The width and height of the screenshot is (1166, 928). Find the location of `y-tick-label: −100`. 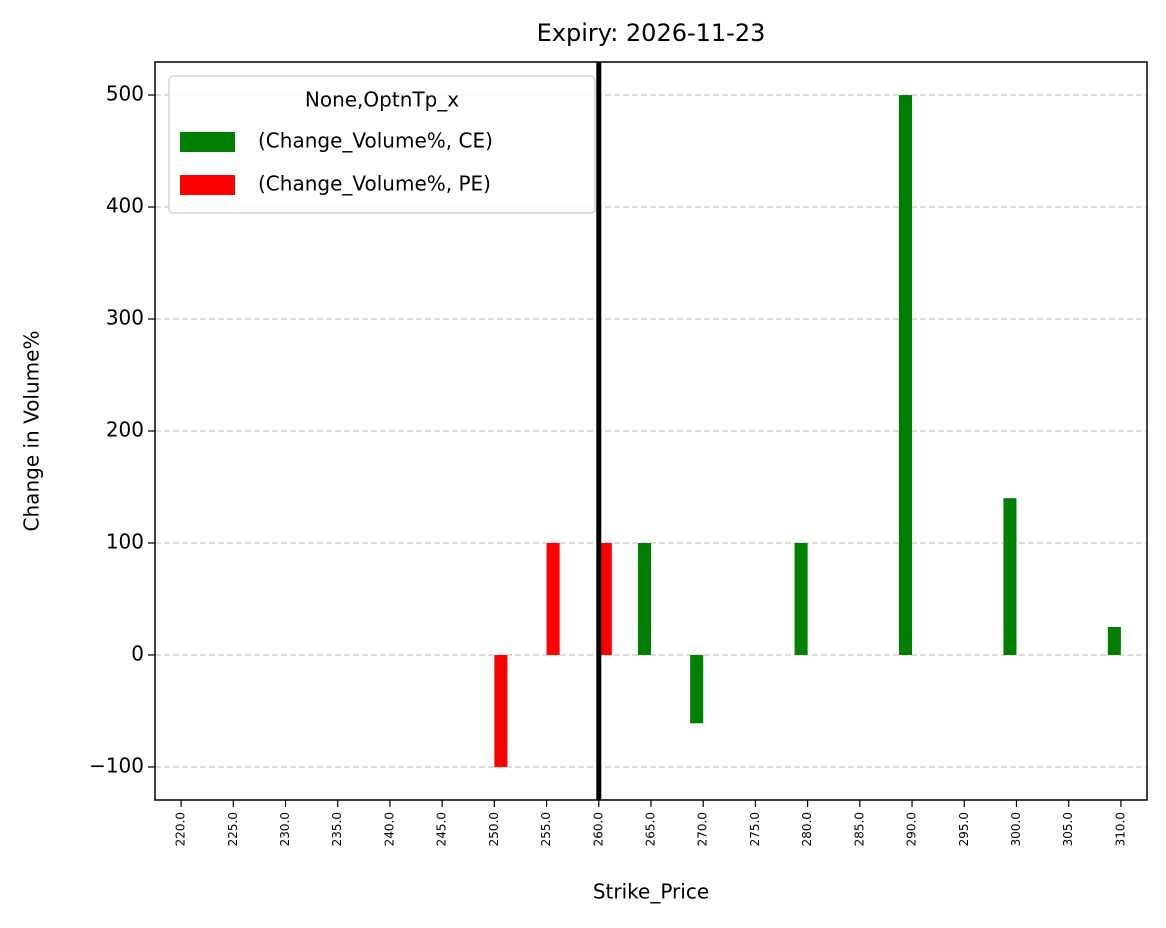

y-tick-label: −100 is located at coordinates (116, 765).